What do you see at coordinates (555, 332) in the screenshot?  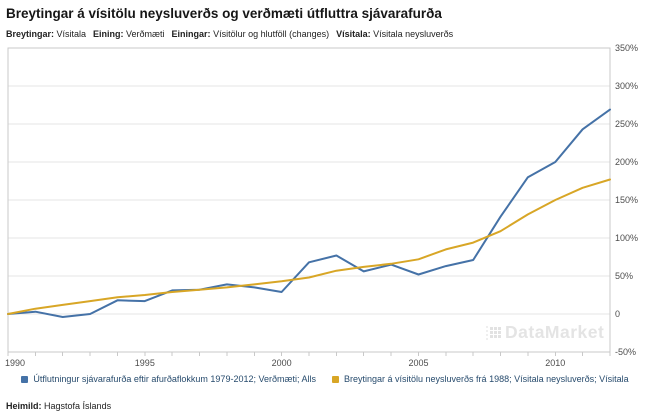 I see `datamarket-watermark-text: DataMarket` at bounding box center [555, 332].